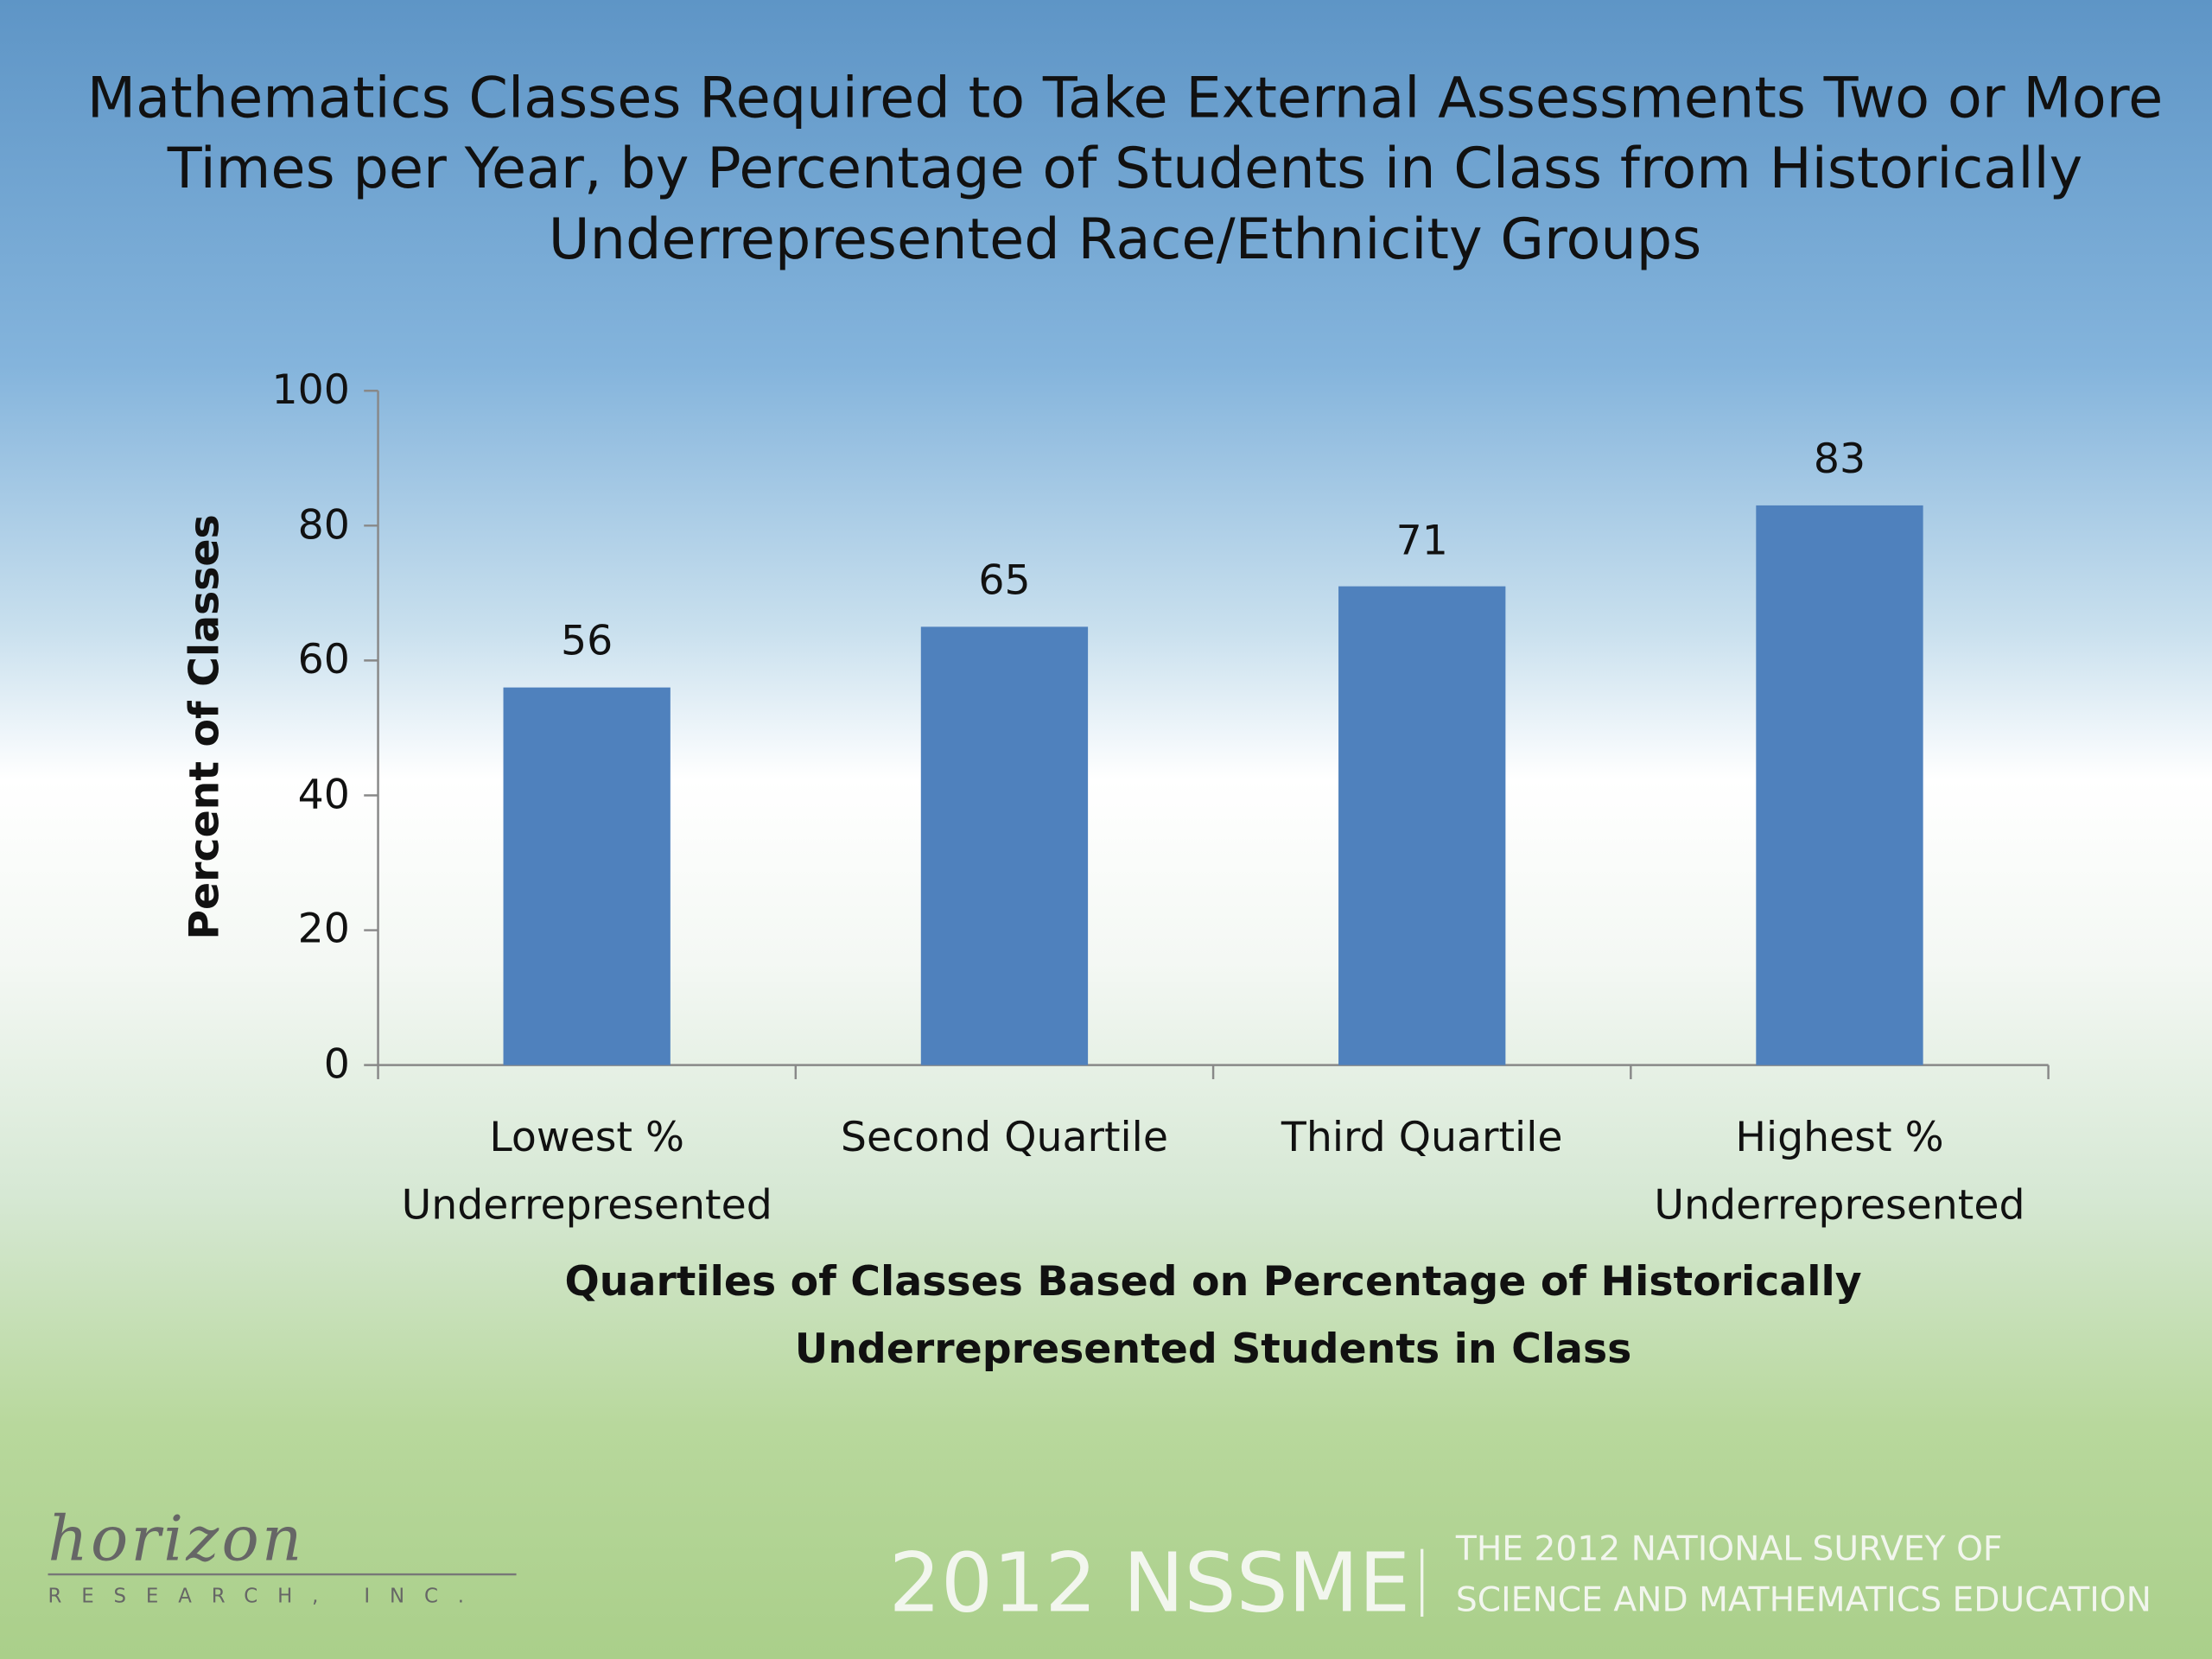 The width and height of the screenshot is (2212, 1659). What do you see at coordinates (1149, 1583) in the screenshot?
I see `brand: 2012 NSSME` at bounding box center [1149, 1583].